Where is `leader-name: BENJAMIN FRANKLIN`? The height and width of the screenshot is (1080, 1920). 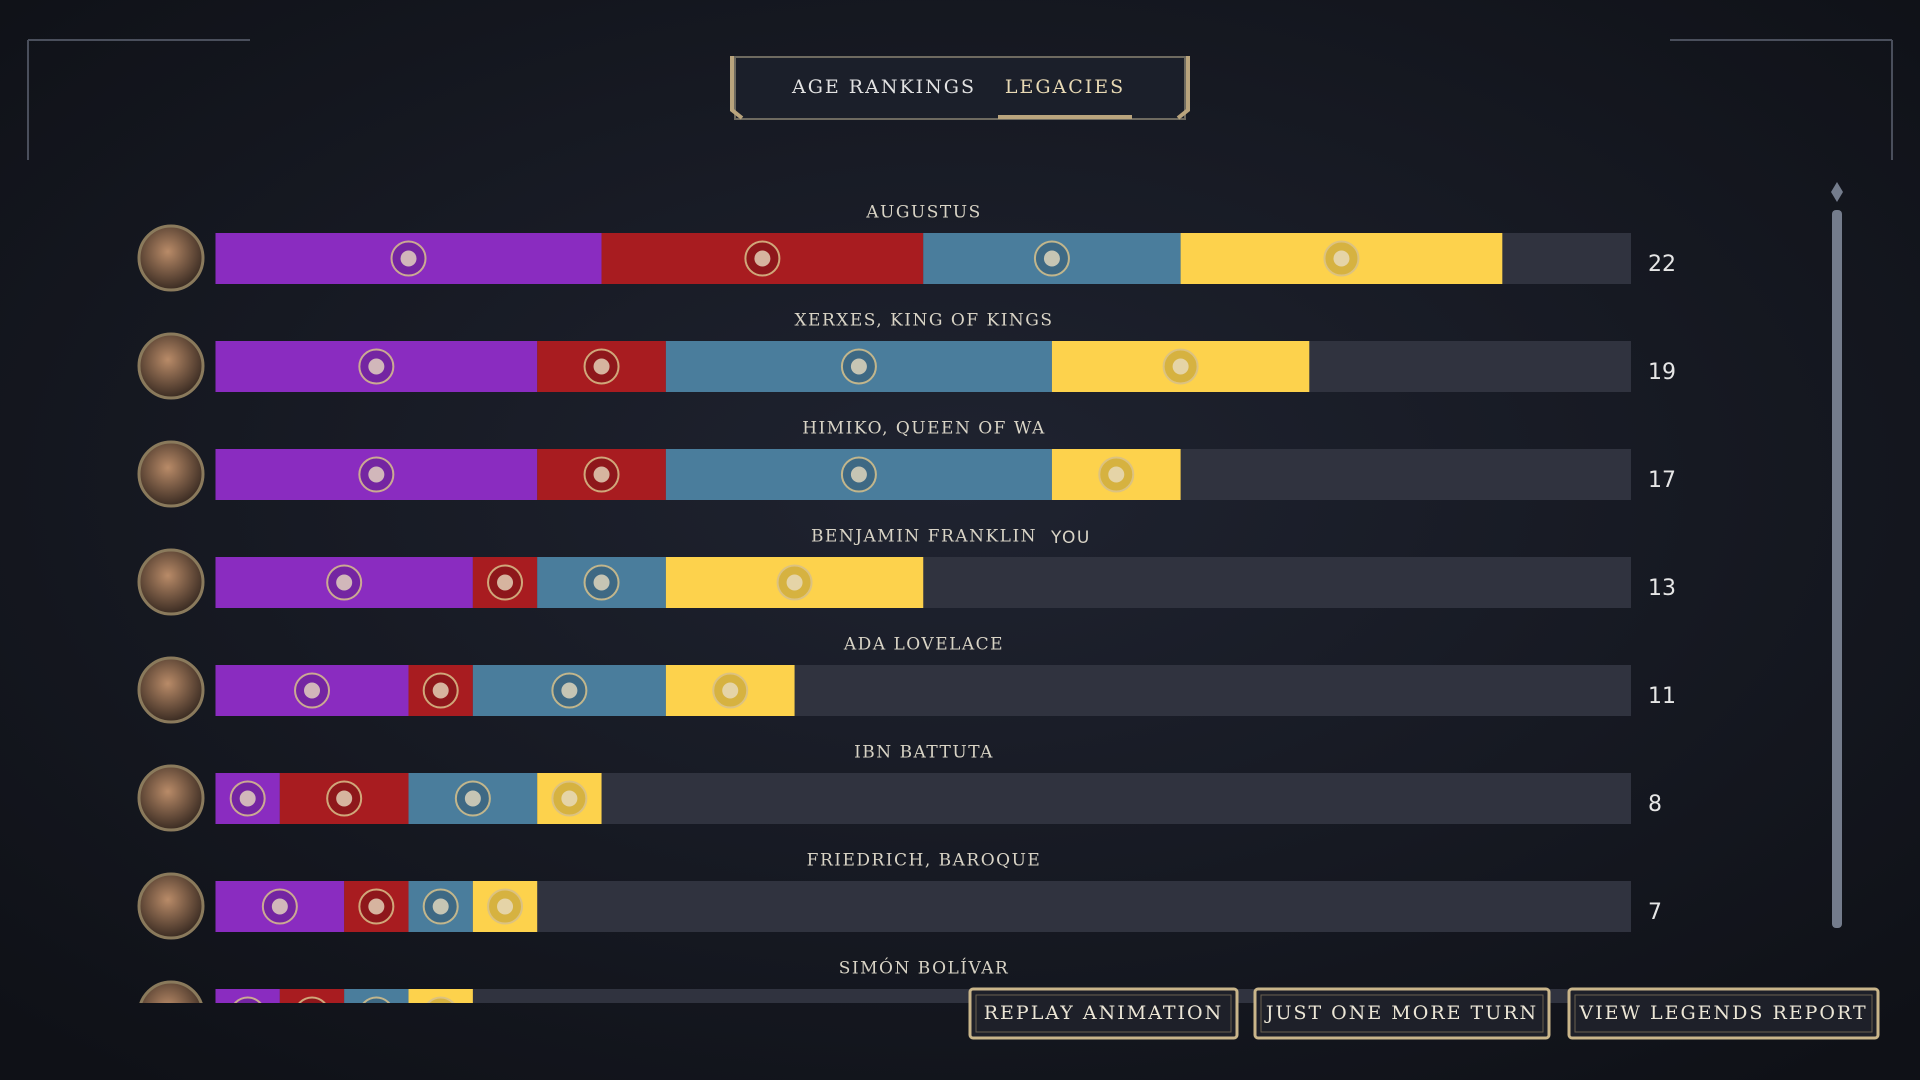
leader-name: BENJAMIN FRANKLIN is located at coordinates (924, 537).